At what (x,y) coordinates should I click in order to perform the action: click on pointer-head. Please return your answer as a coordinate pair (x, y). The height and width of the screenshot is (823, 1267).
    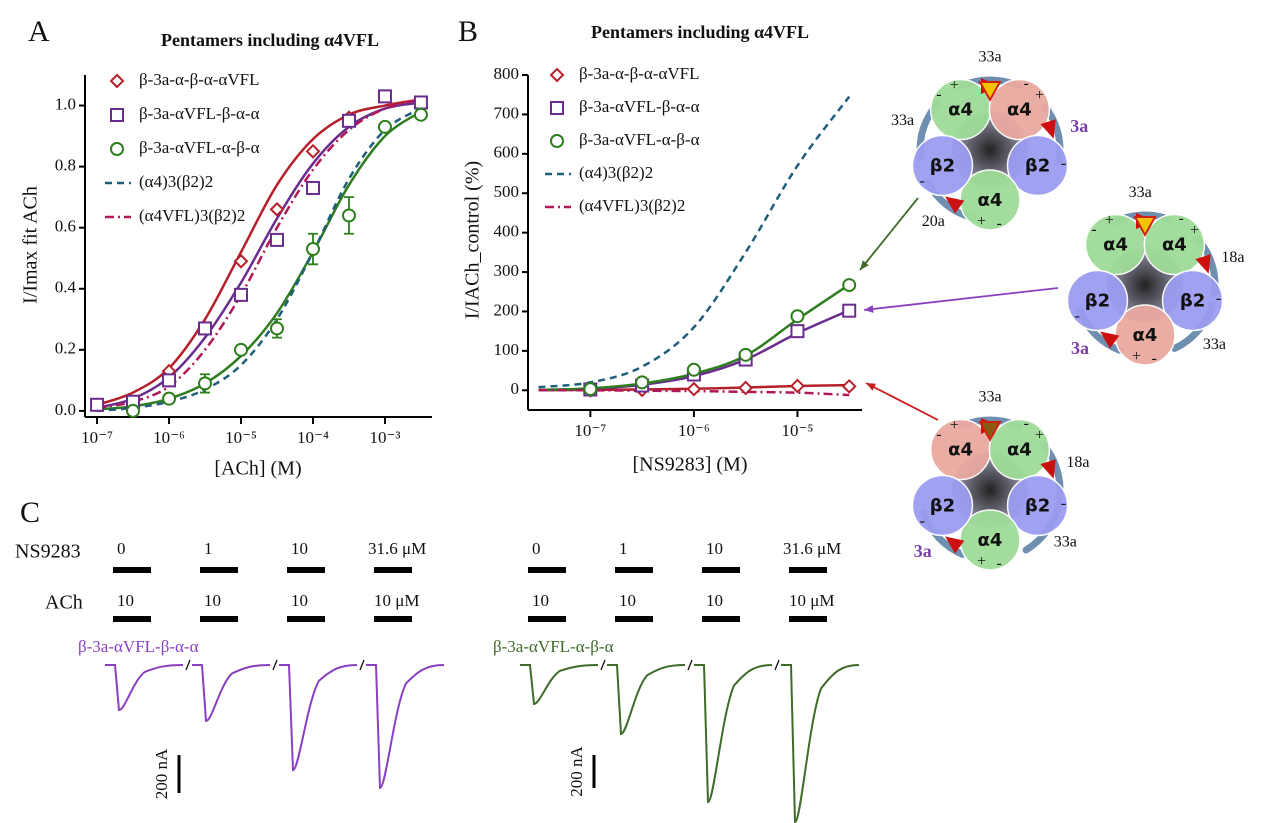
    Looking at the image, I should click on (871, 387).